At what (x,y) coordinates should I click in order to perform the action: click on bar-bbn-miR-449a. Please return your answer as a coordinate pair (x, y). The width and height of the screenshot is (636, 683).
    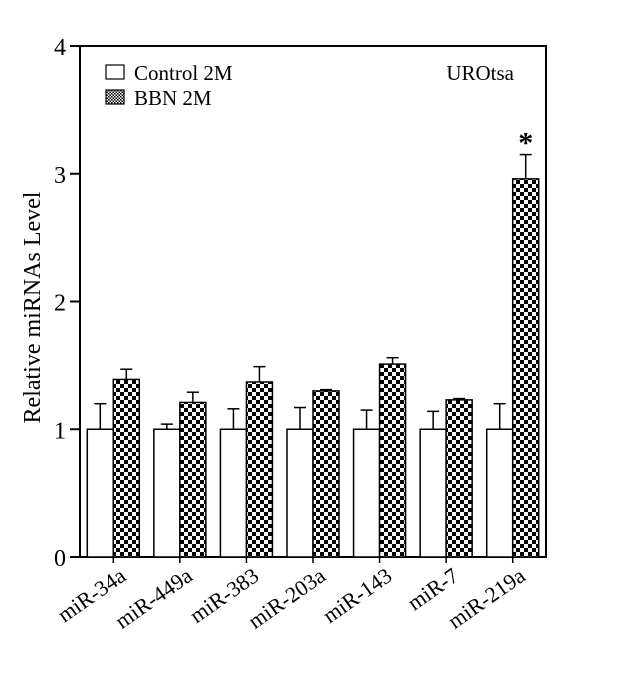
    Looking at the image, I should click on (193, 479).